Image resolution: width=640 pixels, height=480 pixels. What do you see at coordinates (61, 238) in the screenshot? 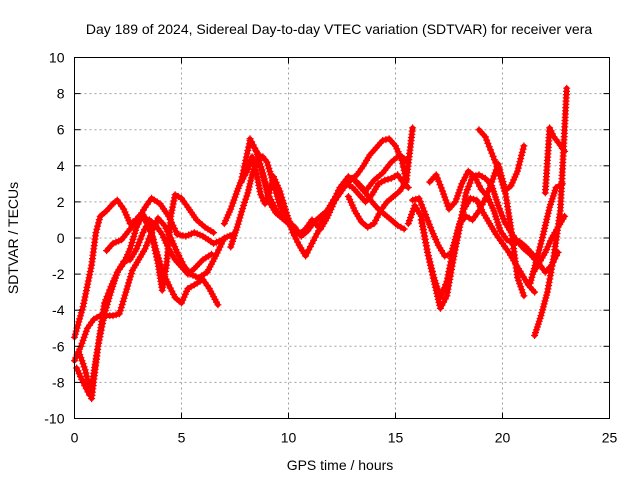
I see `y-tick-label: 0` at bounding box center [61, 238].